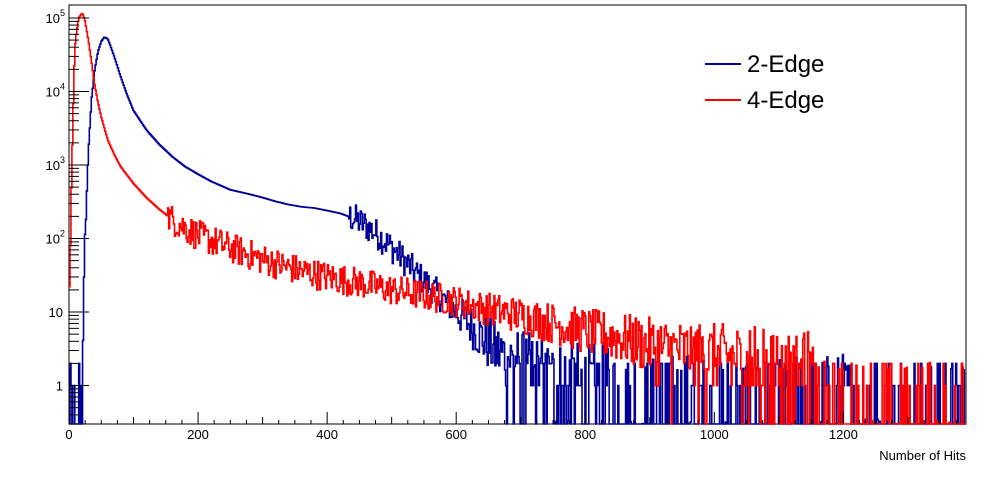  I want to click on x-tick-label: 800, so click(585, 434).